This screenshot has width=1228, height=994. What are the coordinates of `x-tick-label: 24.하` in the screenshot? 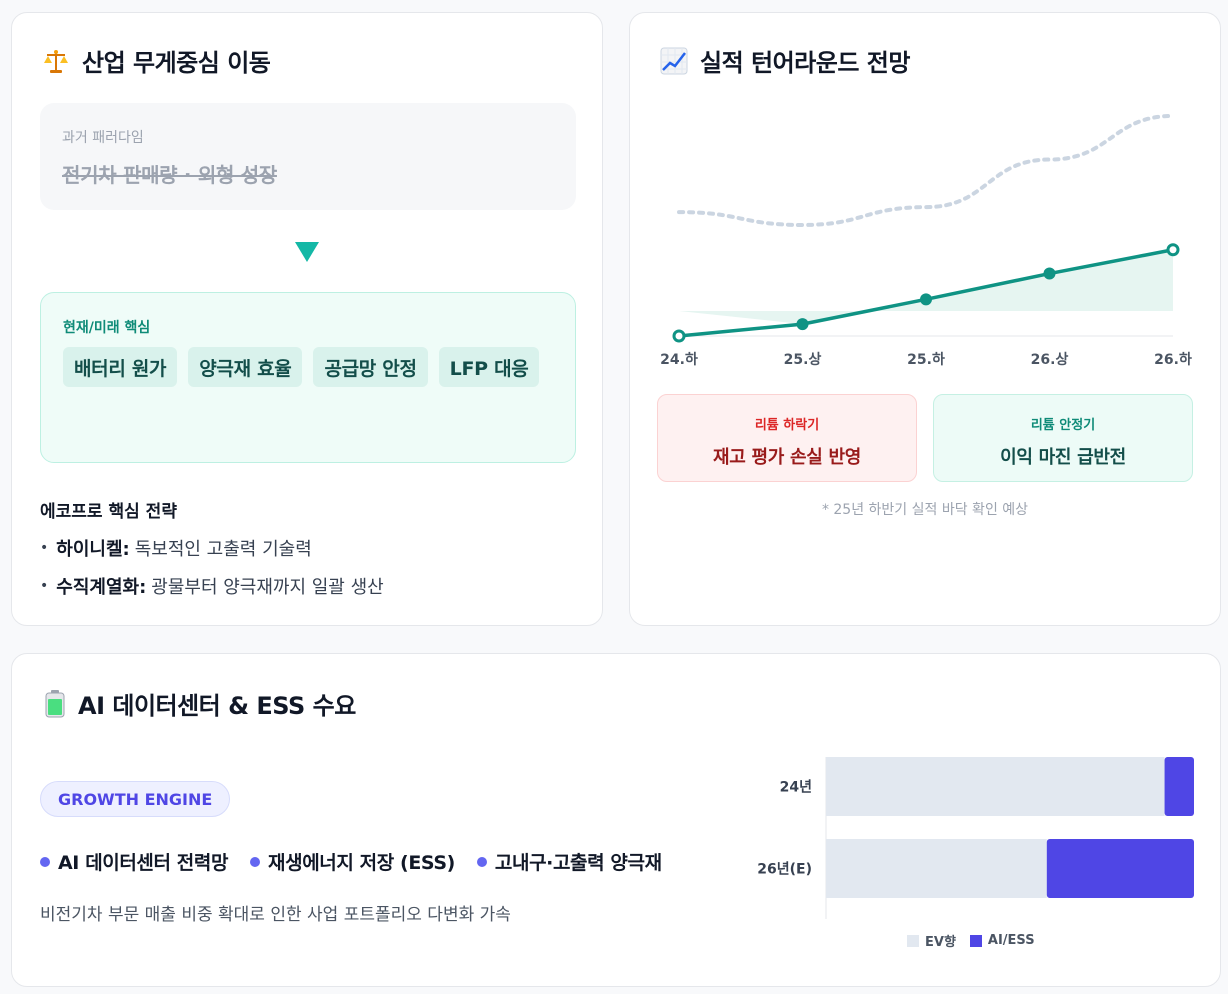 It's located at (679, 359).